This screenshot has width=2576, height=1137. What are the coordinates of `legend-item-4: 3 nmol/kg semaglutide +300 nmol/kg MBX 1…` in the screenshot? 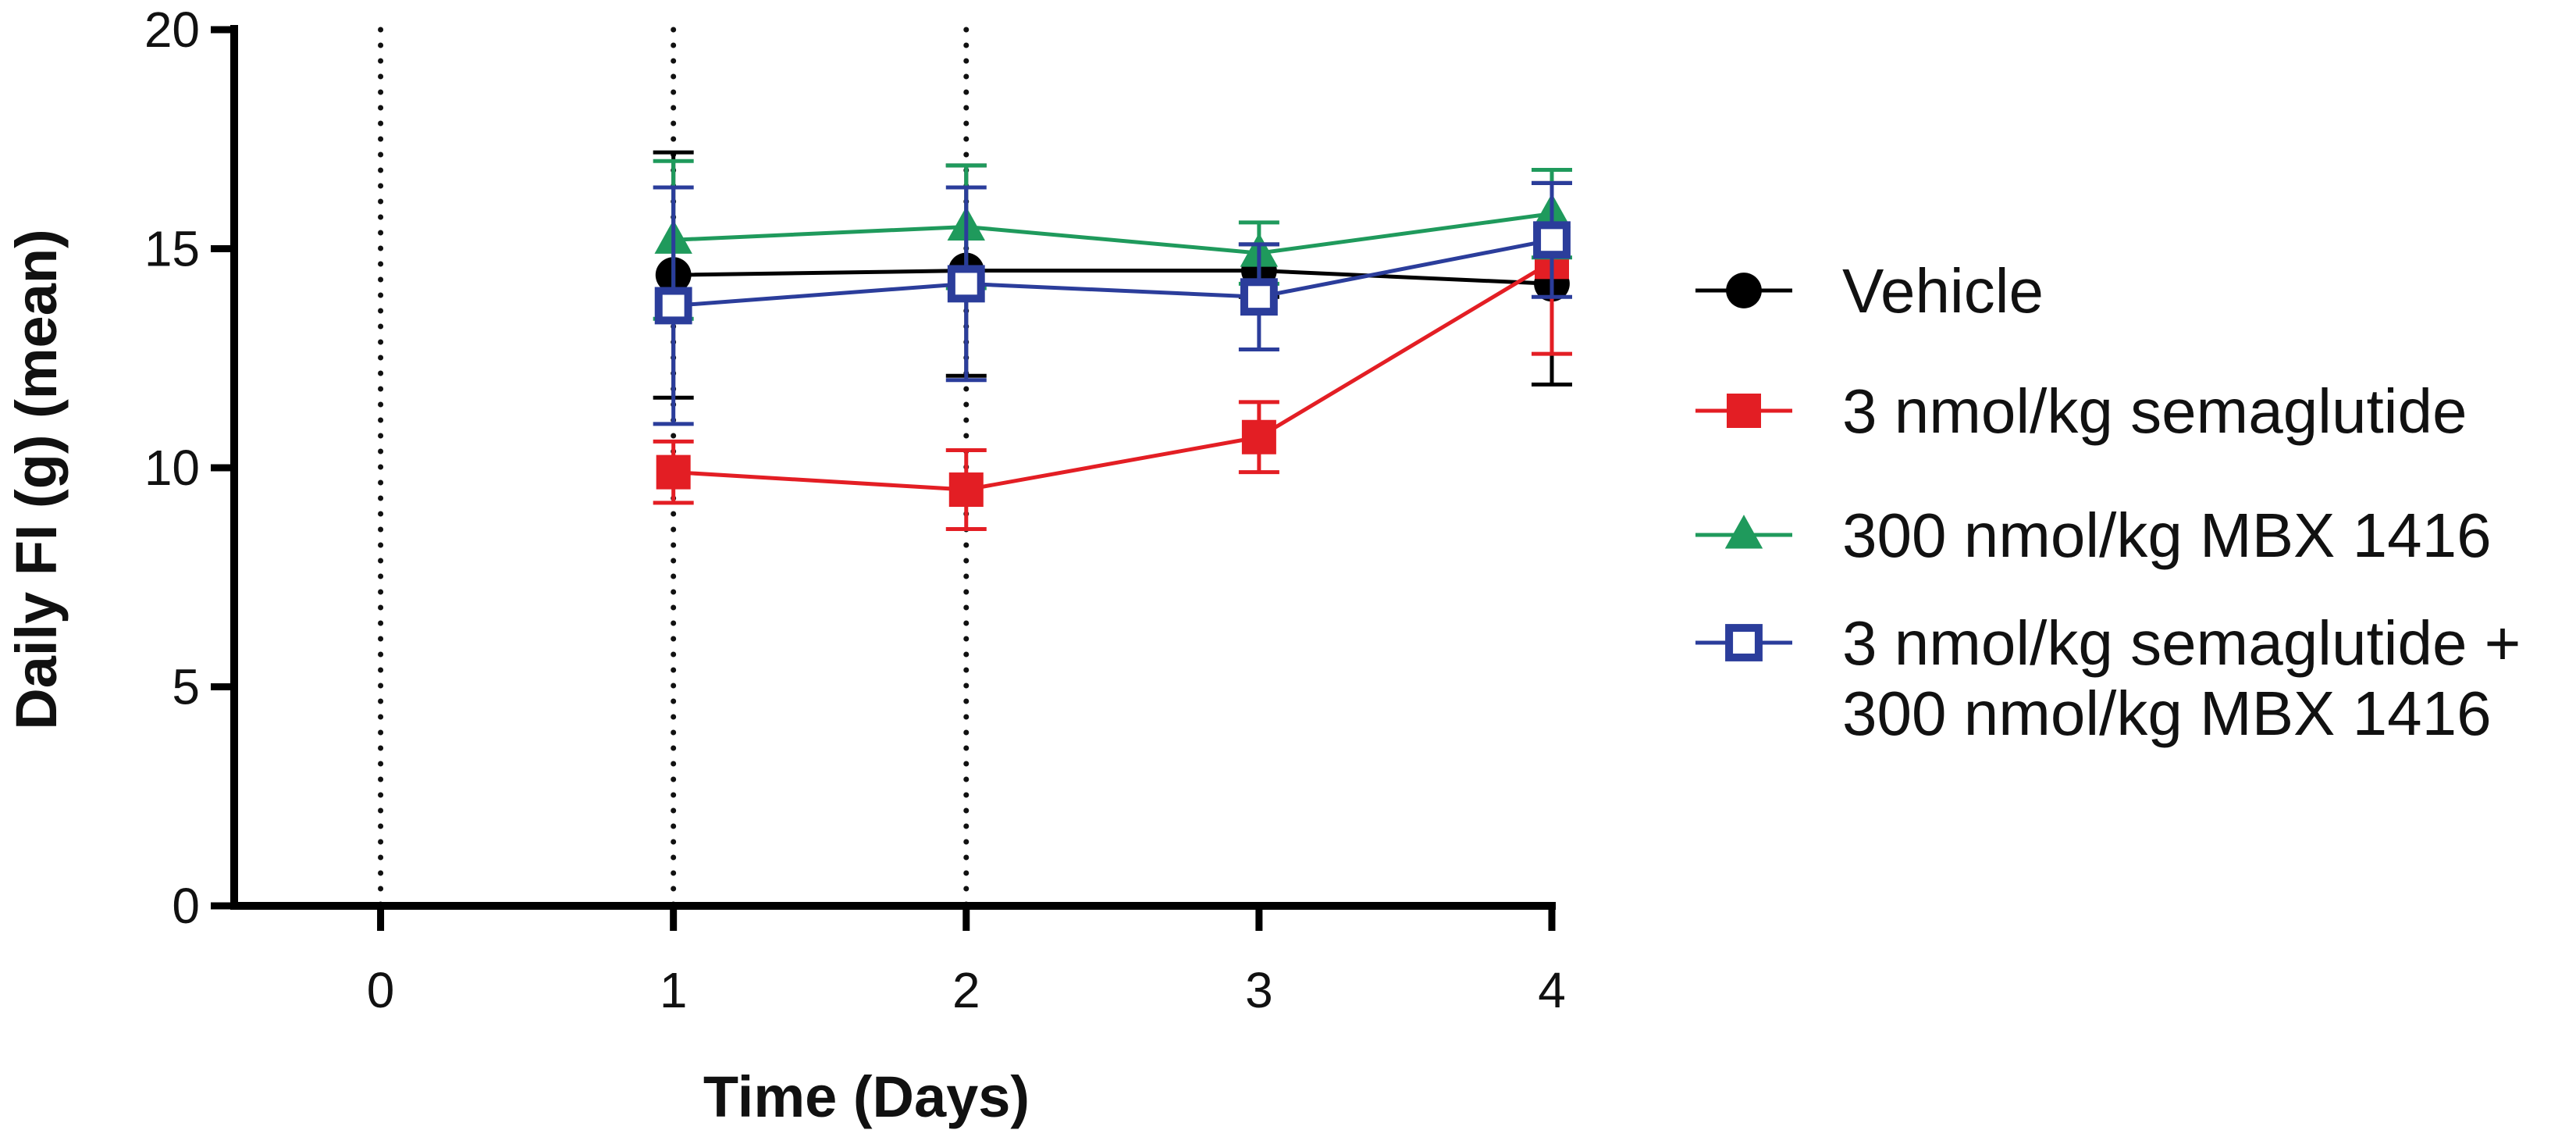 It's located at (2108, 678).